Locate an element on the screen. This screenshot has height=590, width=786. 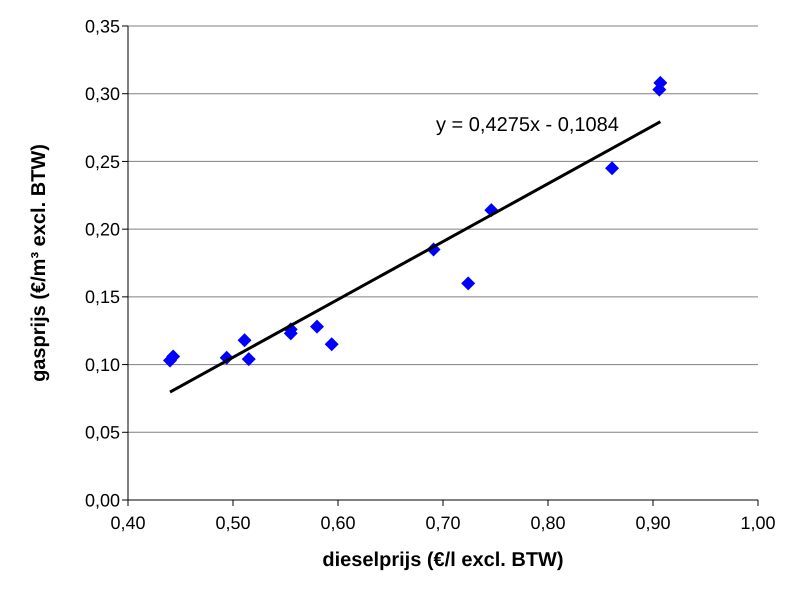
x-tick-label: 0,80 is located at coordinates (548, 522).